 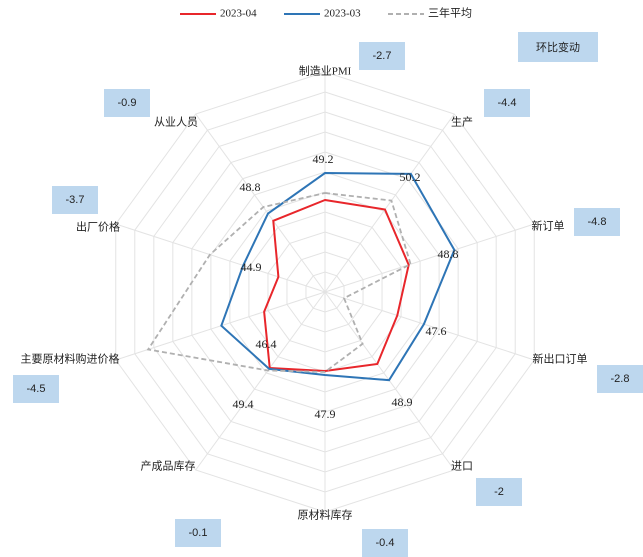 What do you see at coordinates (75, 200) in the screenshot?
I see `change-box: -3.7` at bounding box center [75, 200].